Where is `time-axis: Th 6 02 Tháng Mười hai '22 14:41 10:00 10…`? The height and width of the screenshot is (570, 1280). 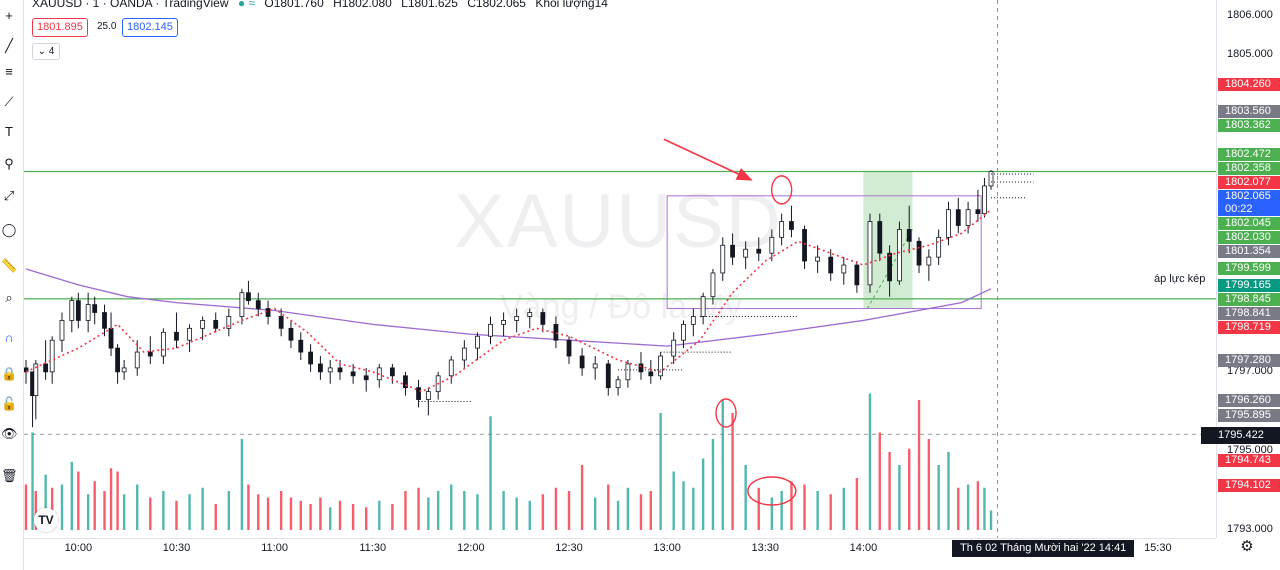
time-axis: Th 6 02 Tháng Mười hai '22 14:41 10:00 10… is located at coordinates (620, 554).